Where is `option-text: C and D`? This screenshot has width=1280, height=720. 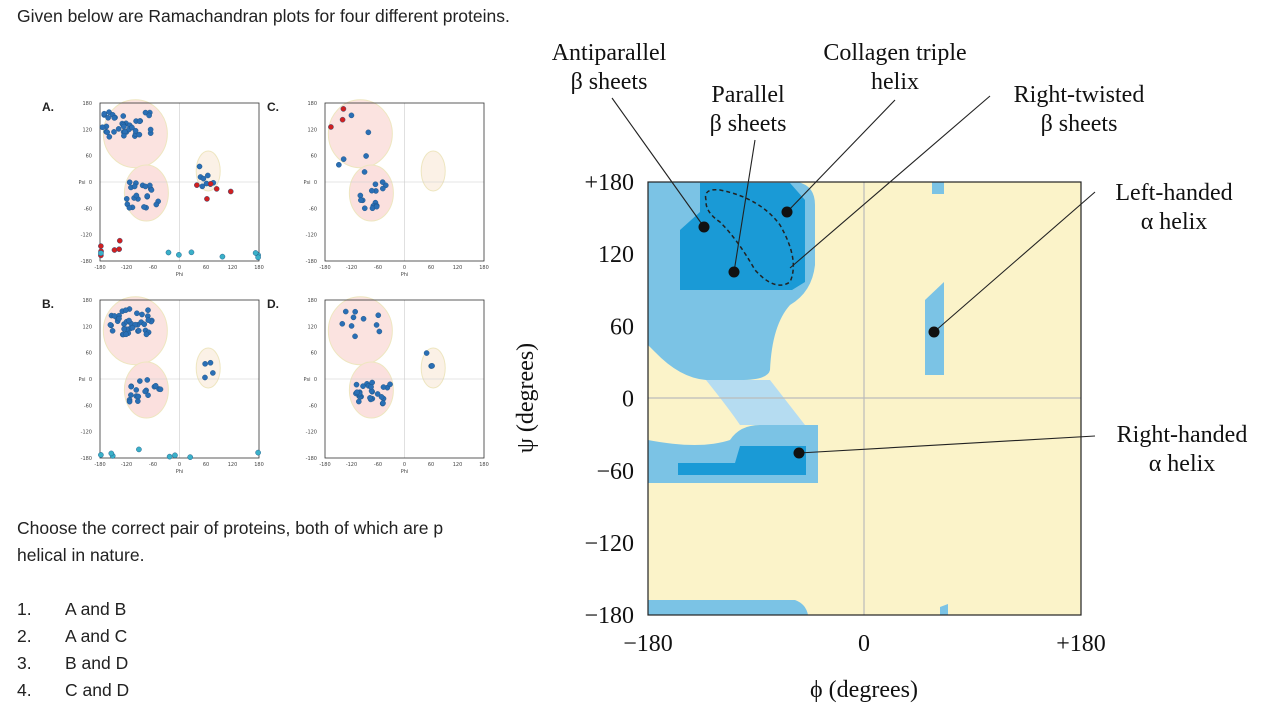 option-text: C and D is located at coordinates (97, 690).